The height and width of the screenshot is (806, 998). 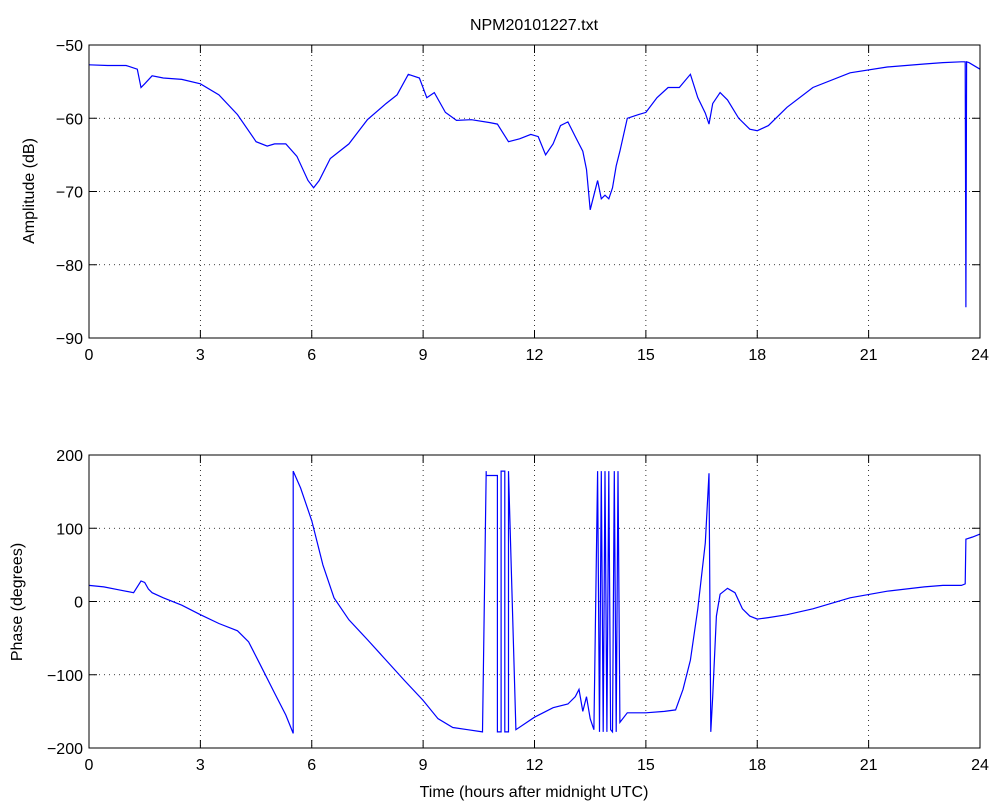 What do you see at coordinates (646, 765) in the screenshot?
I see `phase-x-tick-label: 15` at bounding box center [646, 765].